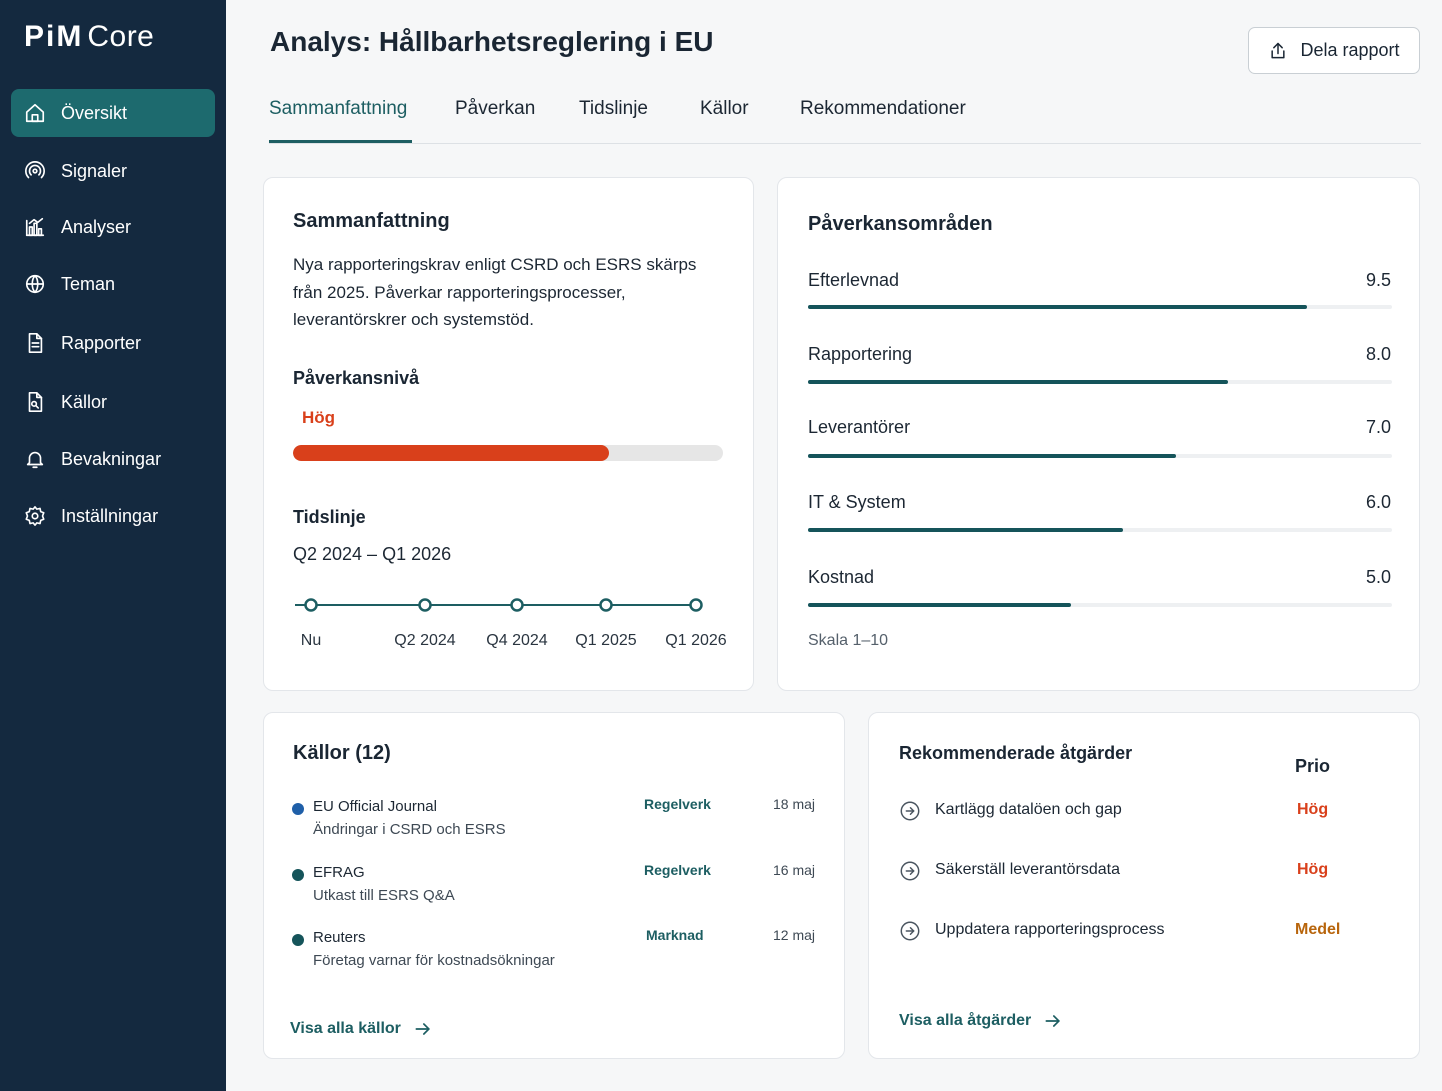  Describe the element at coordinates (113, 113) in the screenshot. I see `sidebar-item-oversikt: Översikt` at that location.